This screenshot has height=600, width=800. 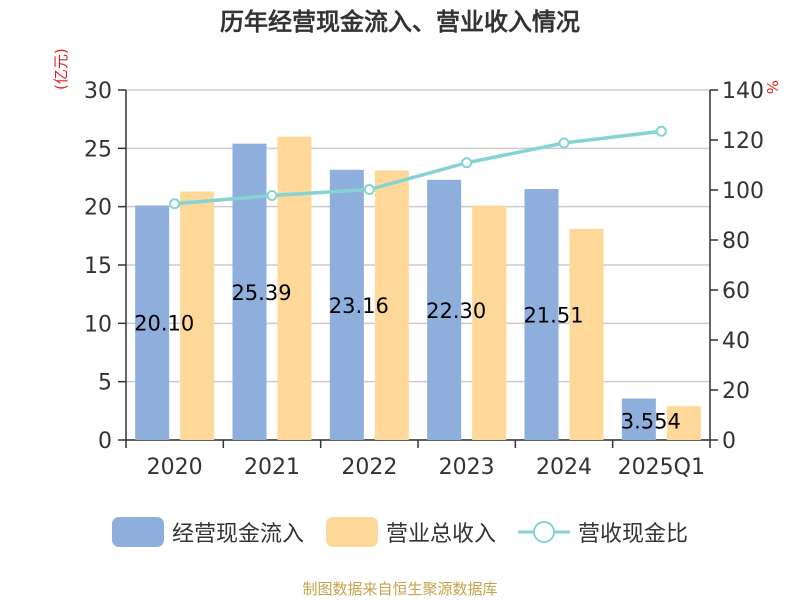 What do you see at coordinates (272, 467) in the screenshot?
I see `x-tick-label: 2021` at bounding box center [272, 467].